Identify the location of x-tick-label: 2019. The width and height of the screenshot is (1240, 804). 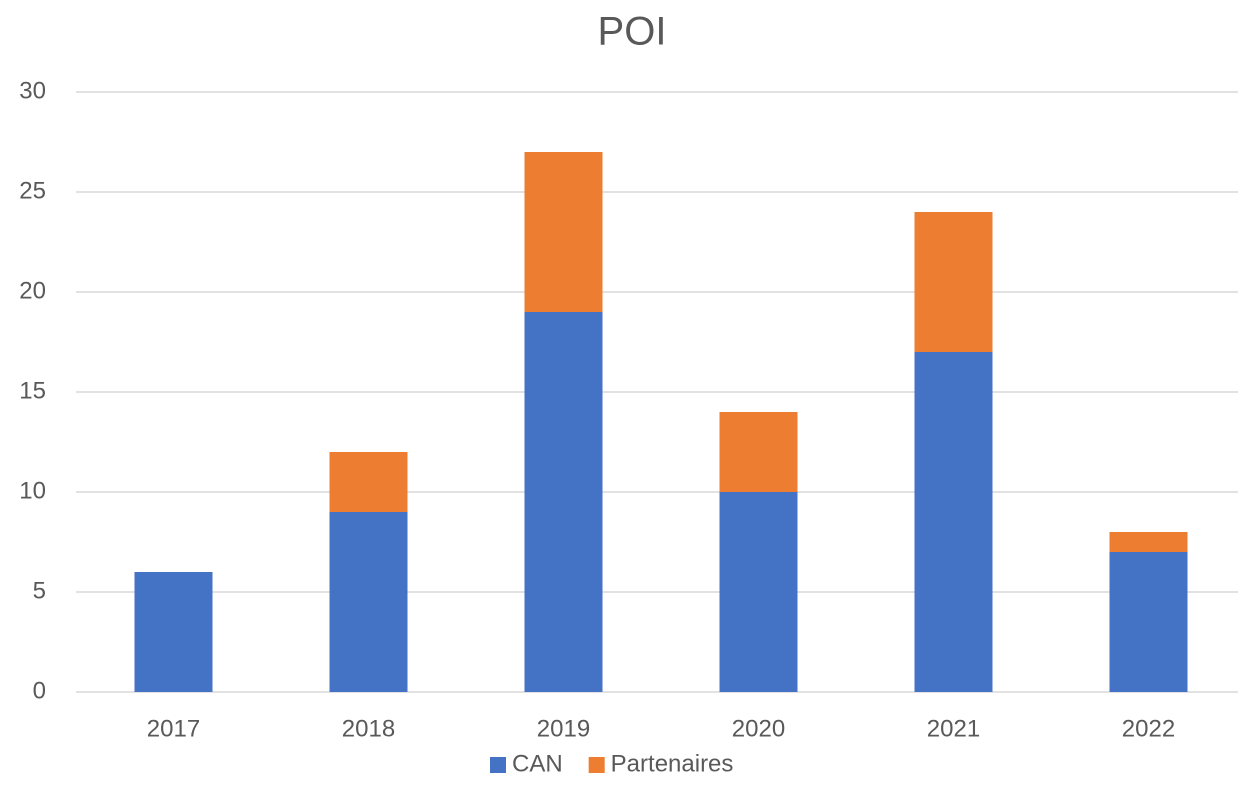
(563, 728).